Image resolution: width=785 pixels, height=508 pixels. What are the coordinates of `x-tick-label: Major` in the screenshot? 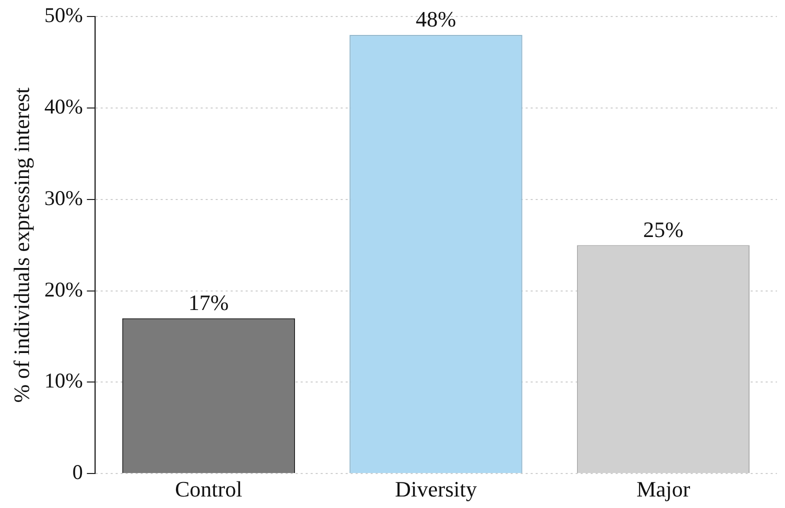 It's located at (663, 489).